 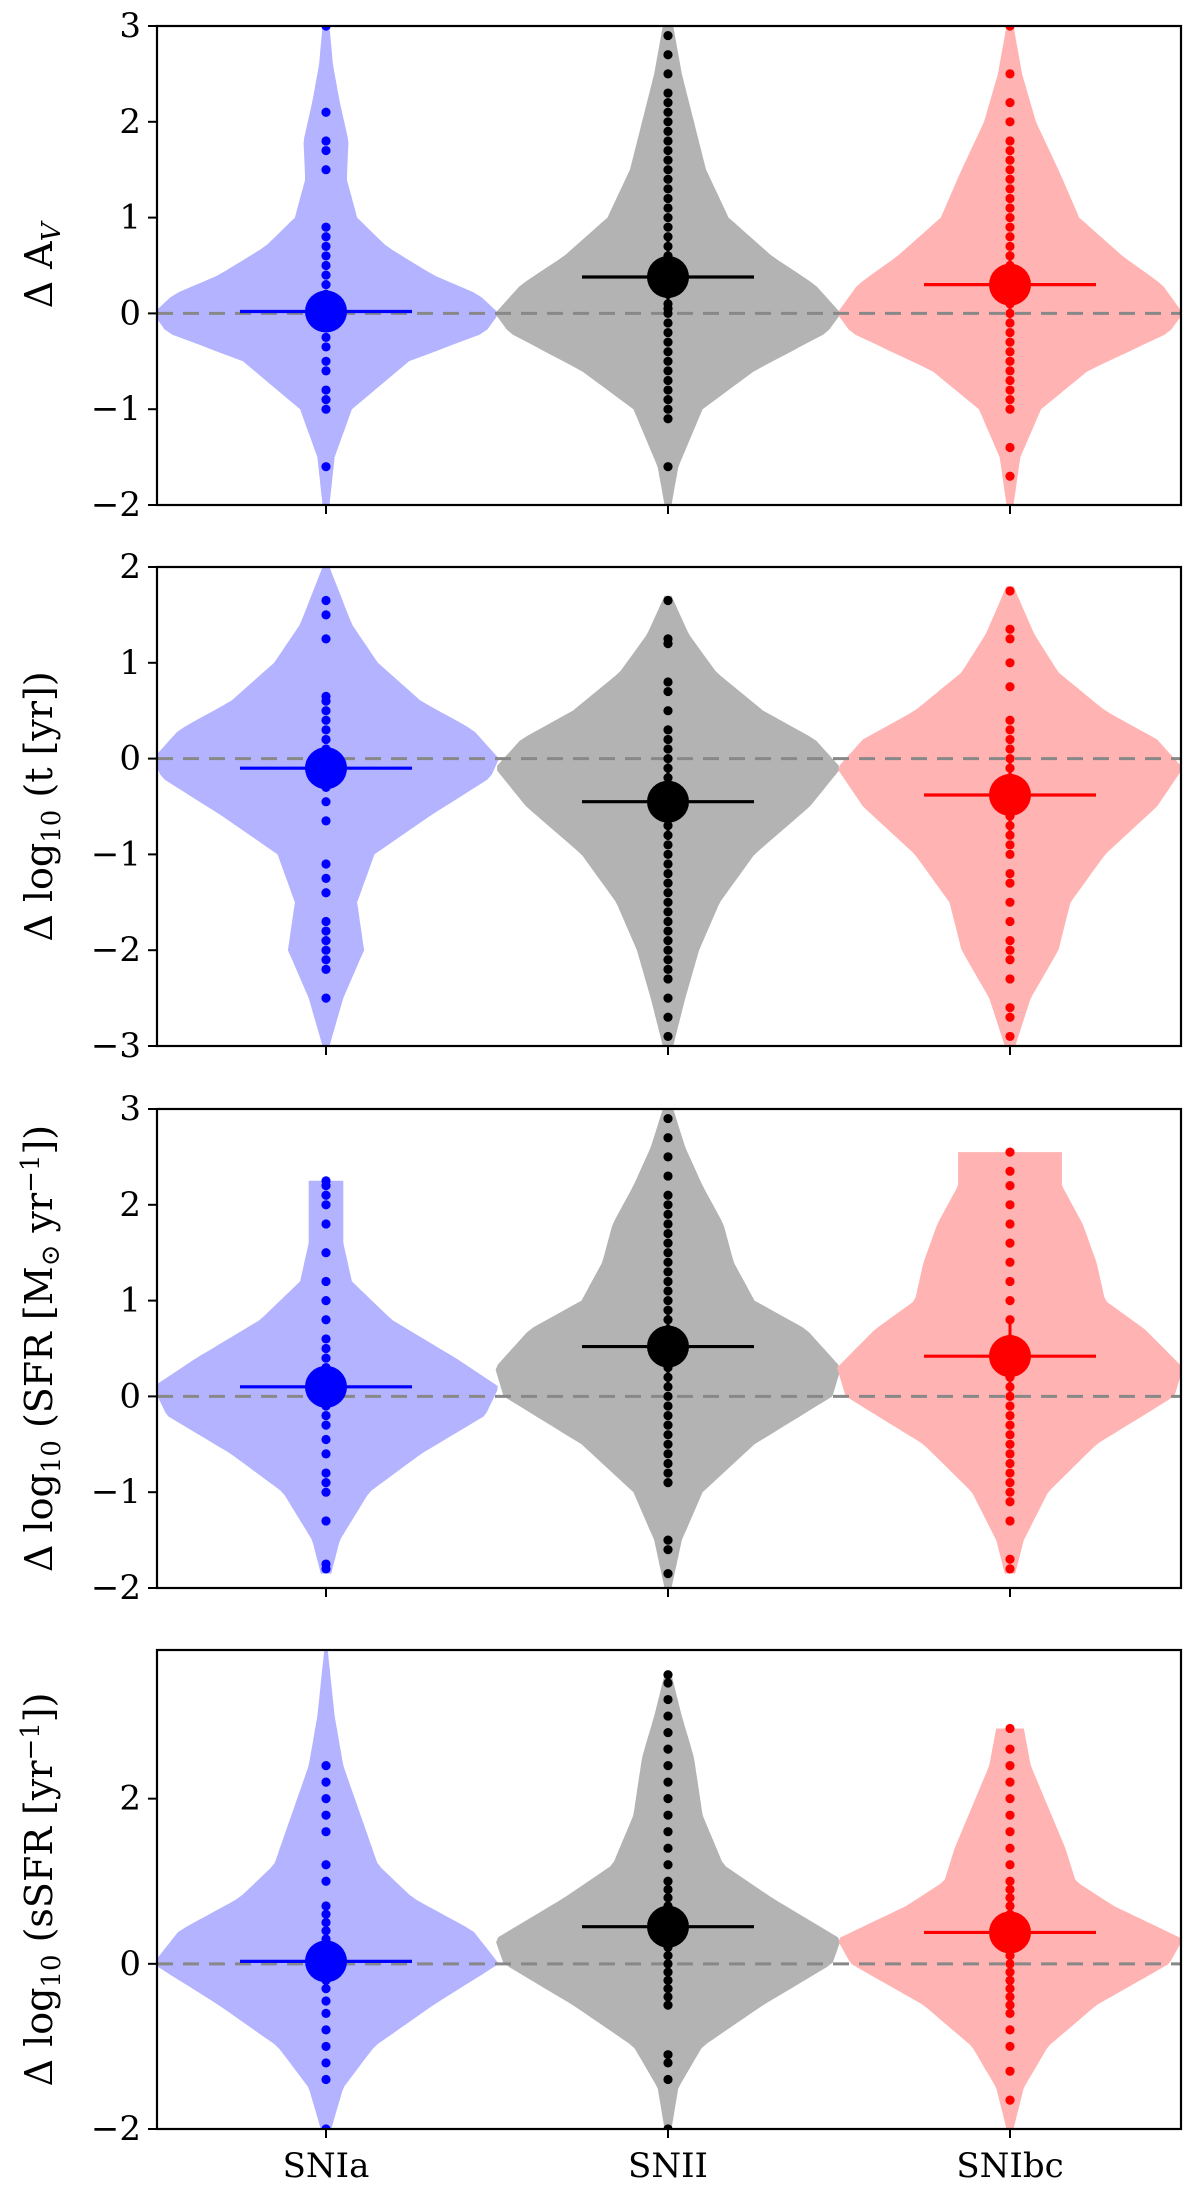 What do you see at coordinates (39, 1522) in the screenshot?
I see `y-axis-label-part: Δ log` at bounding box center [39, 1522].